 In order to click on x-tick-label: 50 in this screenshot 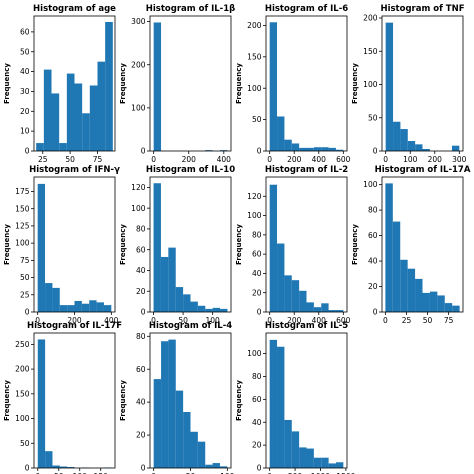, I will do `click(59, 473)`.